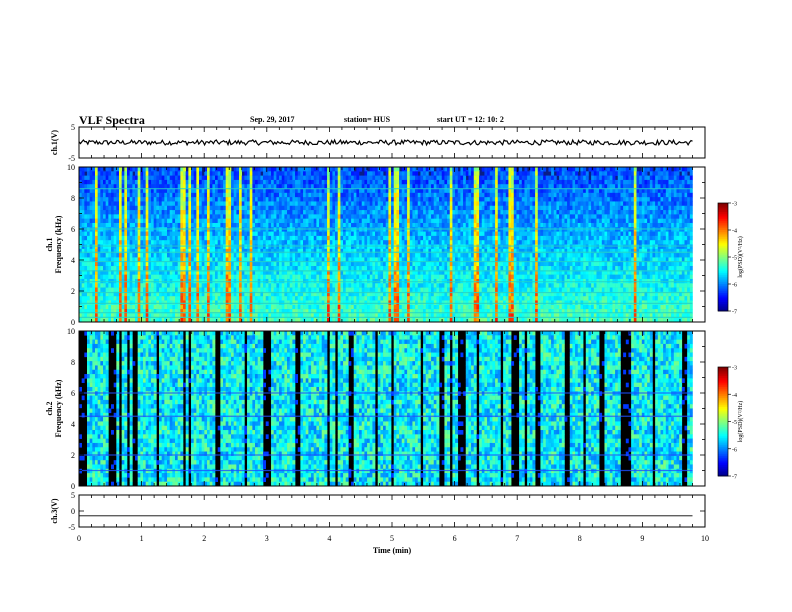 This screenshot has width=792, height=612. Describe the element at coordinates (385, 142) in the screenshot. I see `waveform-trace` at that location.